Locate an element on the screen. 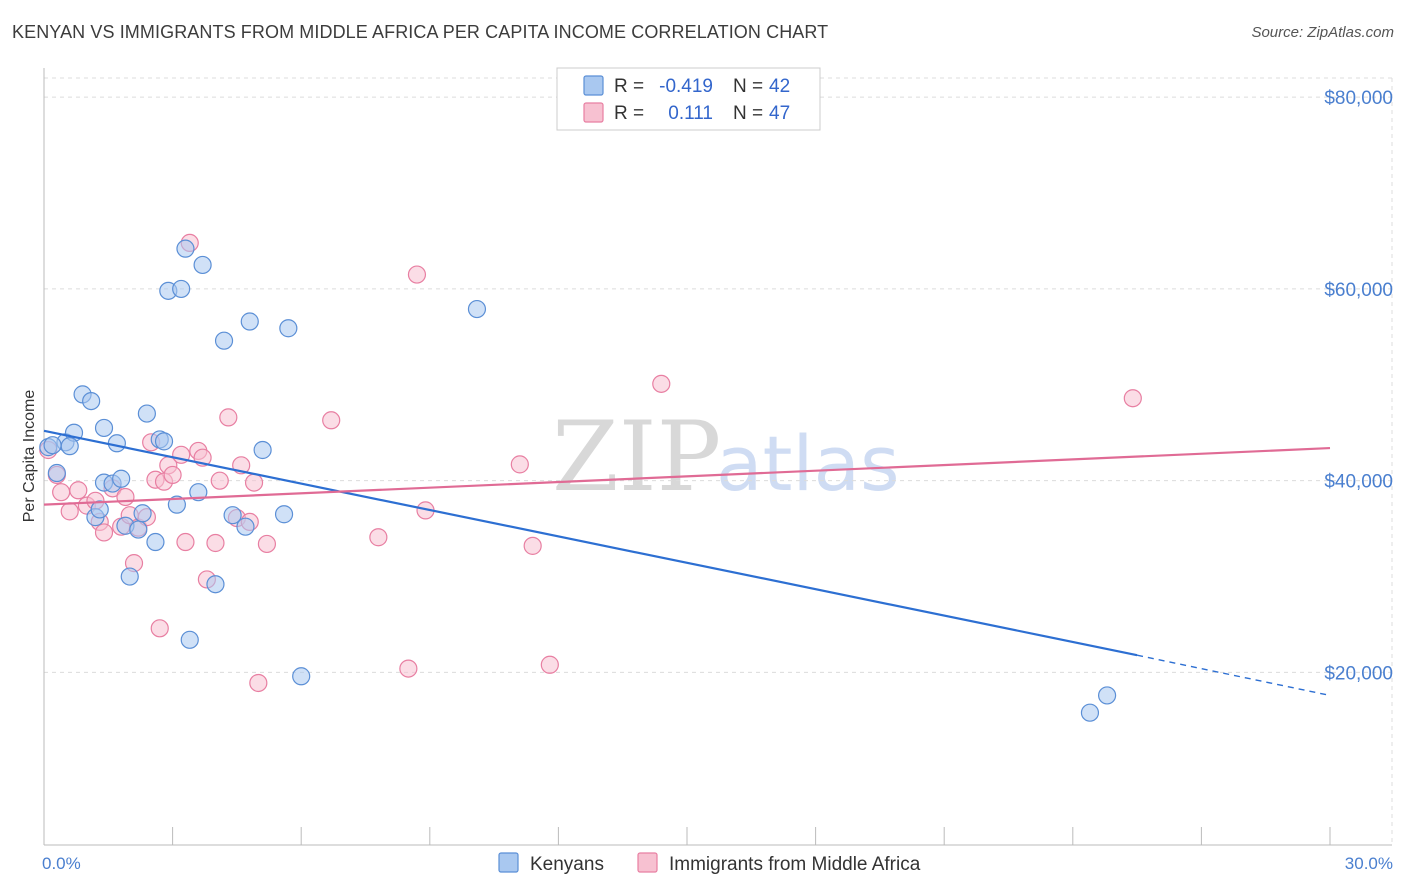 This screenshot has width=1406, height=892. source-label: Source: ZipAtlas.com is located at coordinates (1322, 32).